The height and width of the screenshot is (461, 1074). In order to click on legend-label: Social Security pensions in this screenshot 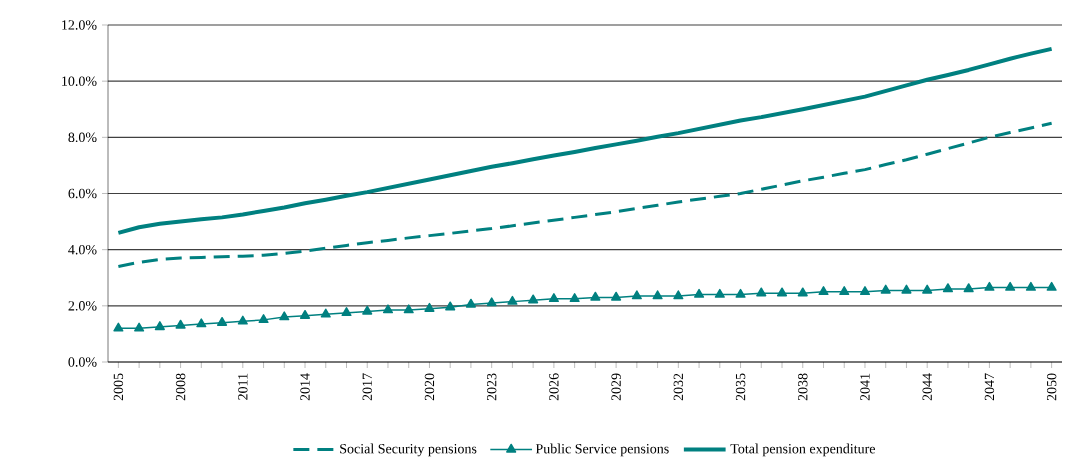, I will do `click(408, 450)`.